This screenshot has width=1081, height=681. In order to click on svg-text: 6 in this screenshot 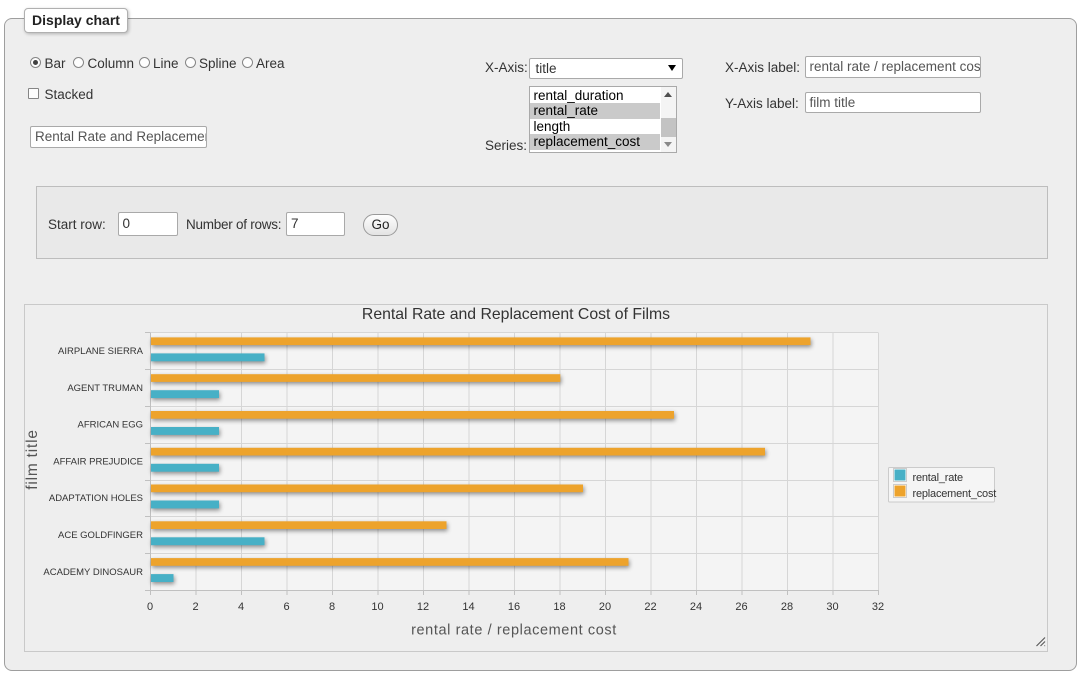, I will do `click(286, 607)`.